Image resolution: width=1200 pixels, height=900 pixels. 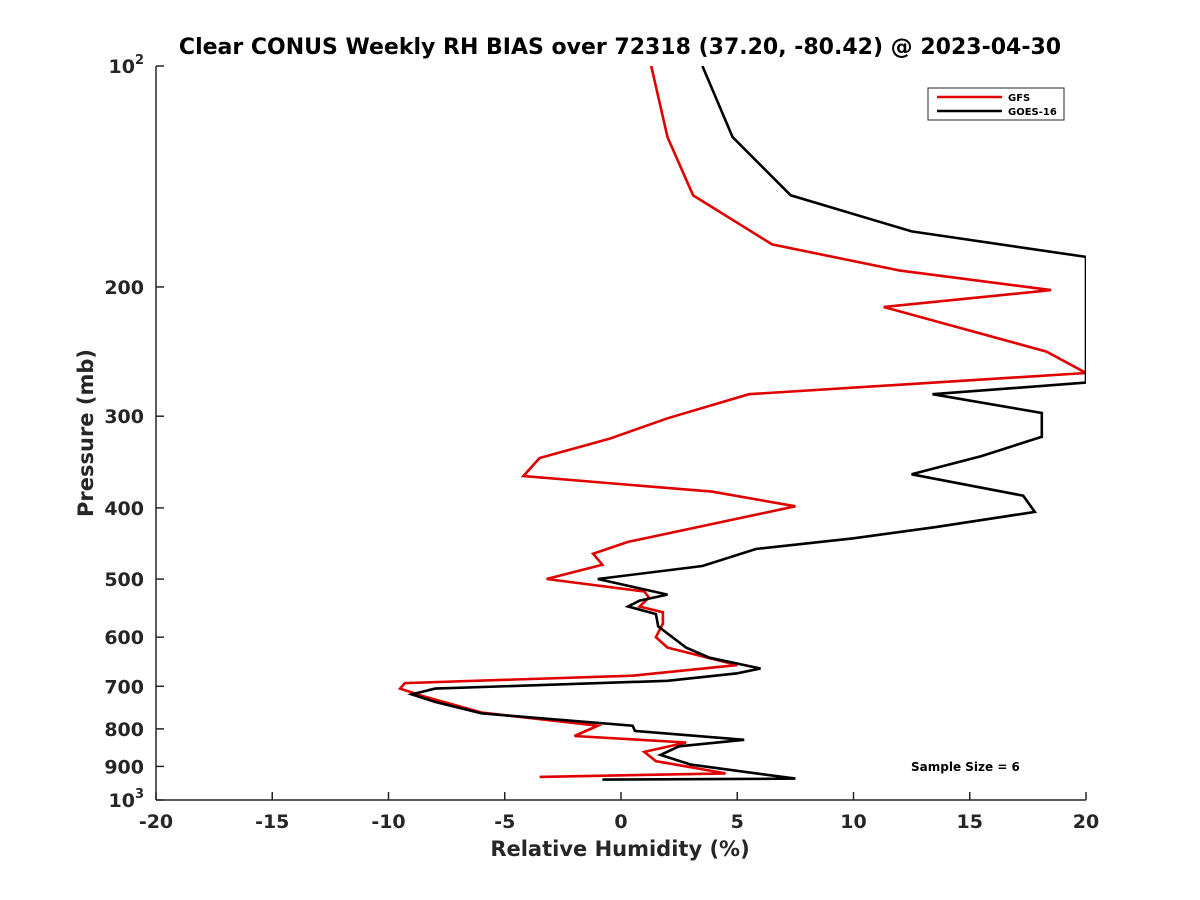 I want to click on y-tick-label: 600, so click(x=124, y=638).